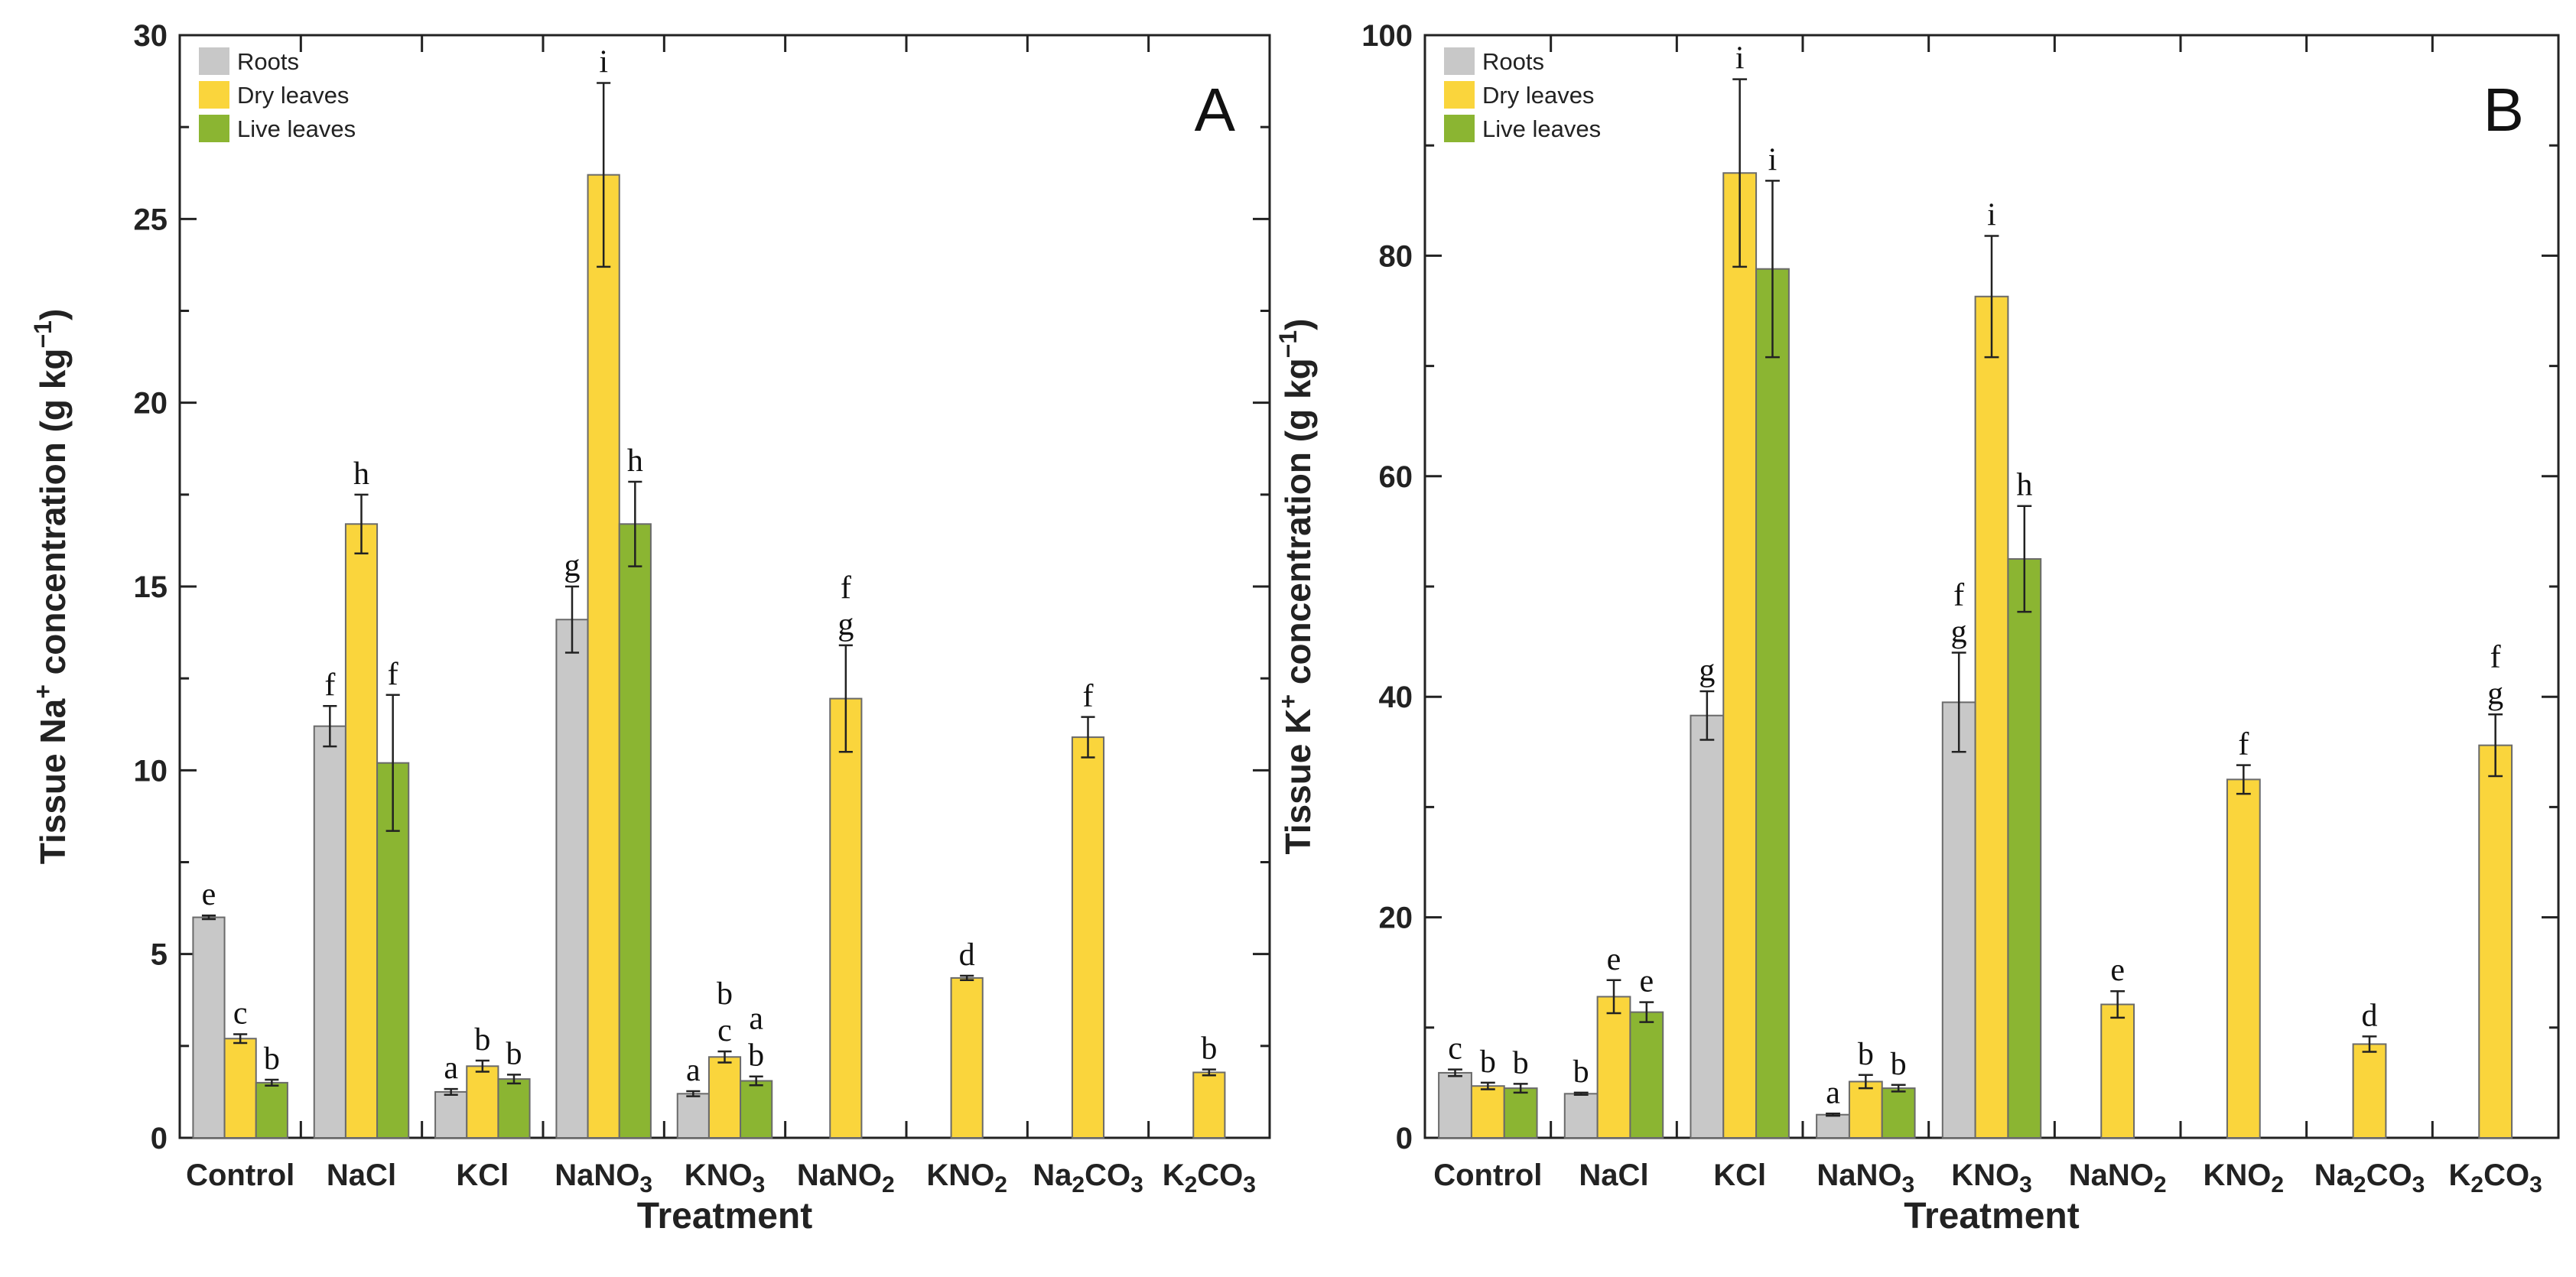 Image resolution: width=2576 pixels, height=1277 pixels. Describe the element at coordinates (159, 955) in the screenshot. I see `y-tick-label: 5` at that location.